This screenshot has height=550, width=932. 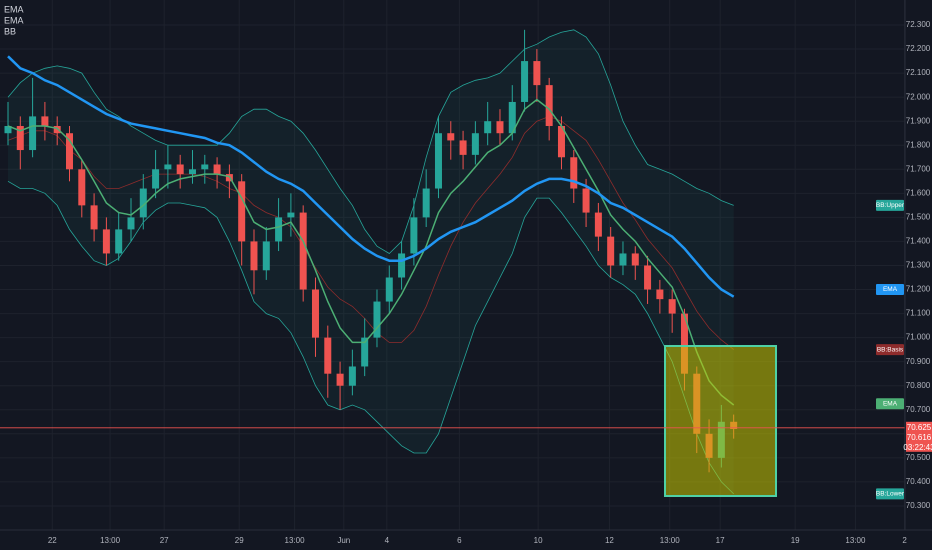 I want to click on x-tick-label: 22, so click(x=52, y=540).